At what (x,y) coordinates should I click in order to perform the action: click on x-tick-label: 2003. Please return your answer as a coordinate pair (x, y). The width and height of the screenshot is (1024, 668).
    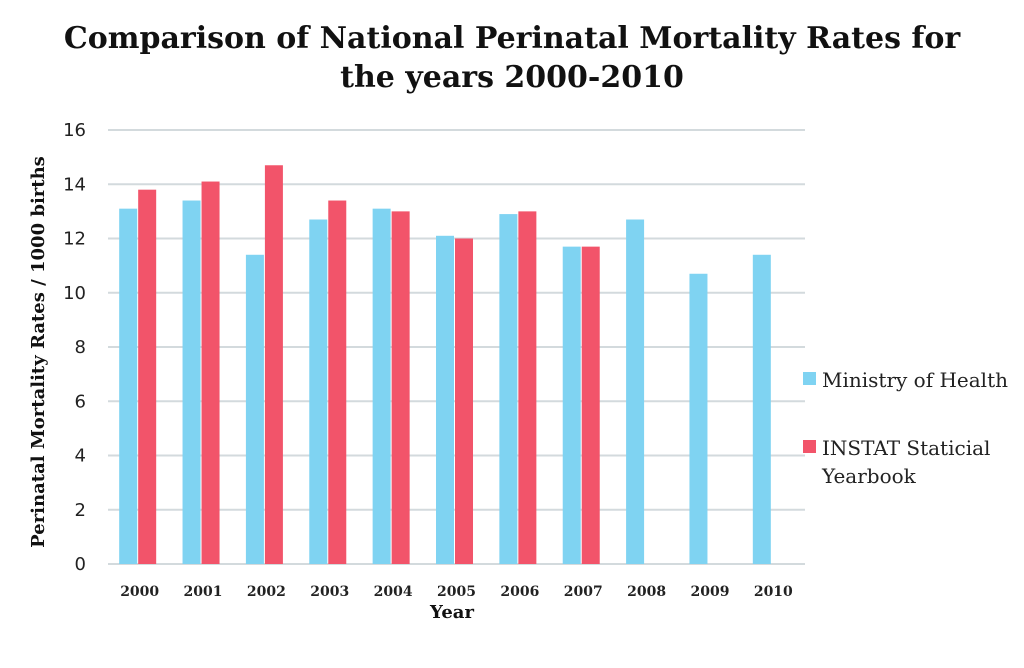
    Looking at the image, I should click on (329, 592).